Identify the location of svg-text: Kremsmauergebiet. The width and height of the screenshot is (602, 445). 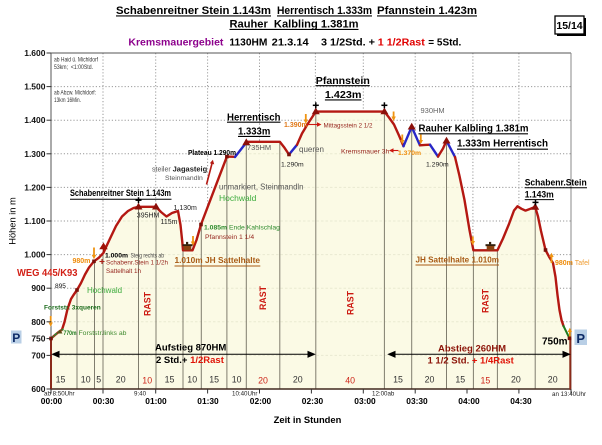
(176, 43).